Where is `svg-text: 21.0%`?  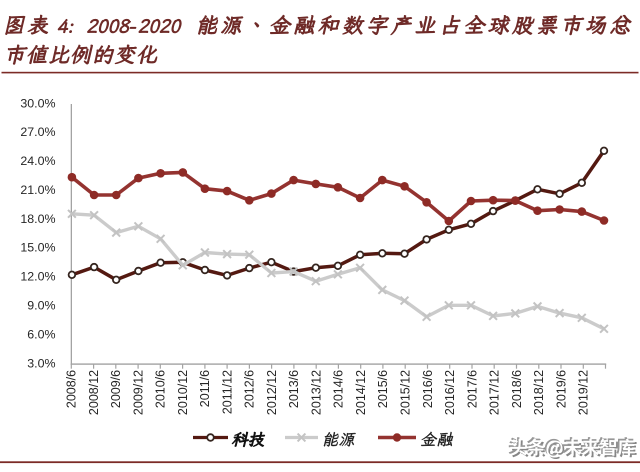
svg-text: 21.0% is located at coordinates (37, 190).